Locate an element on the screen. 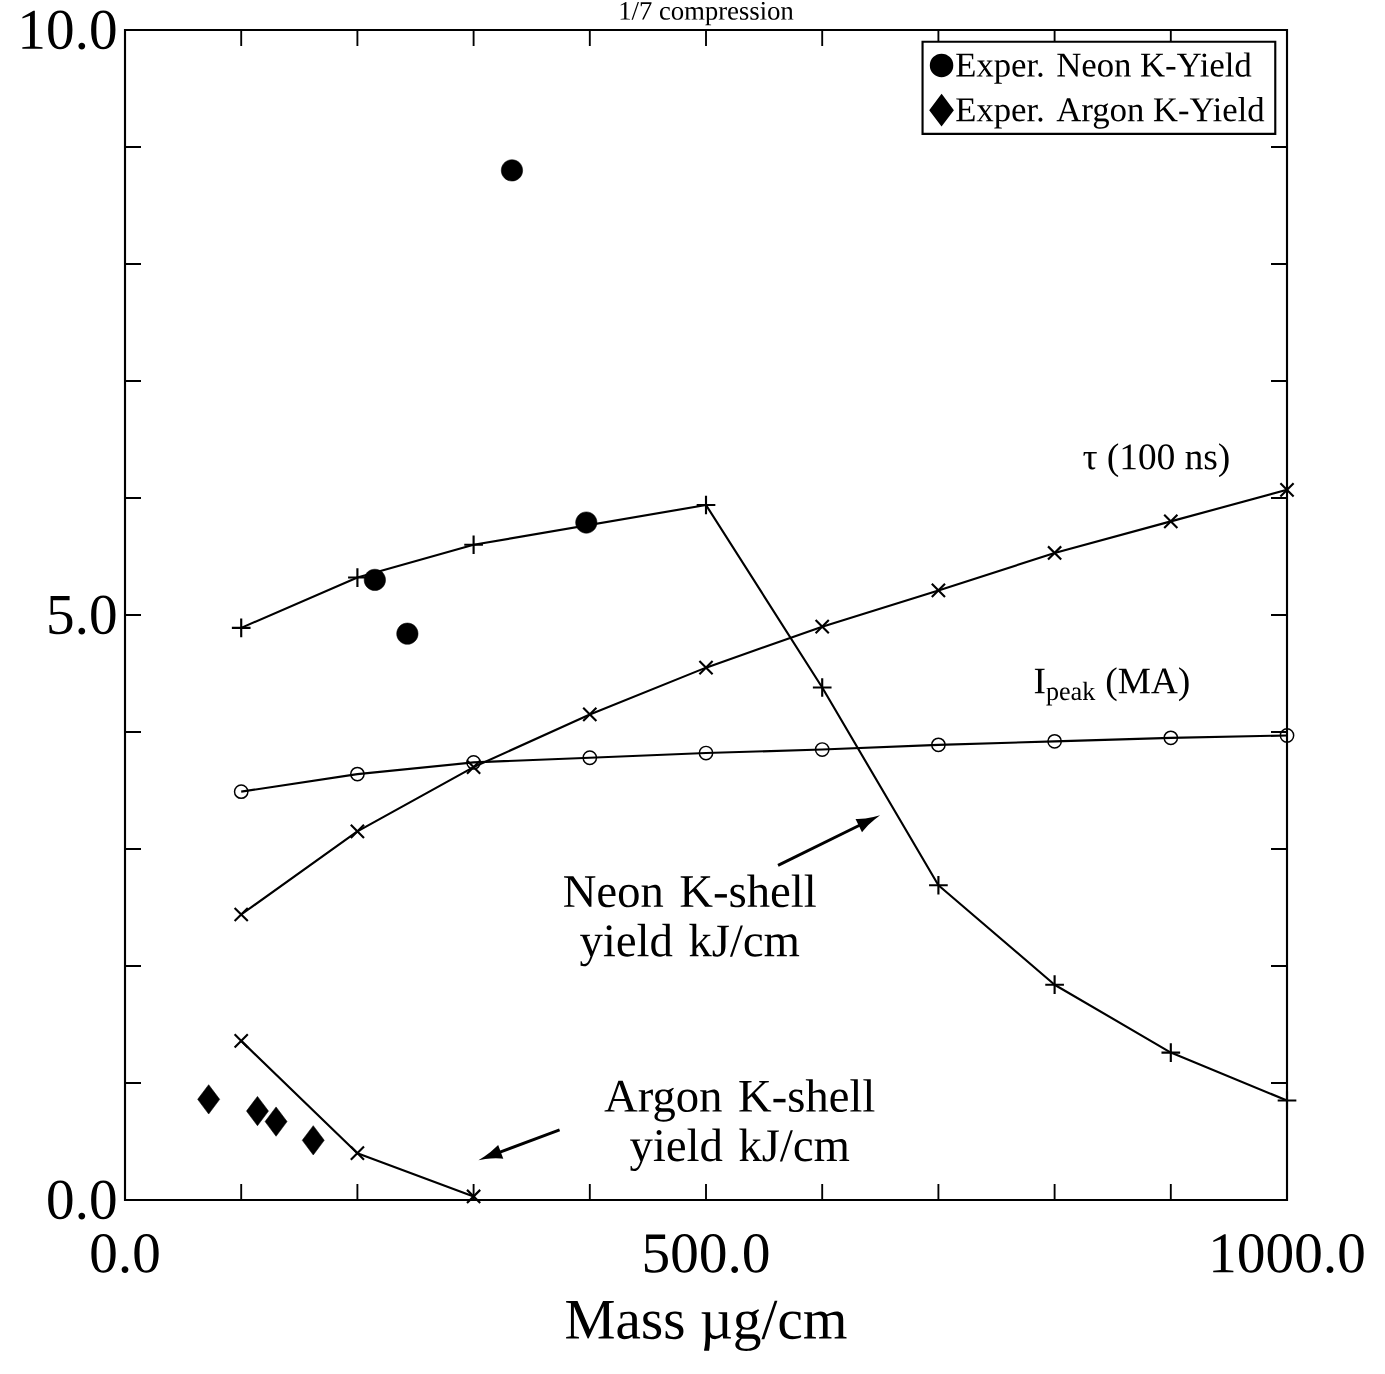 The height and width of the screenshot is (1374, 1385). y-tick-label: 0.0 is located at coordinates (82, 1200).